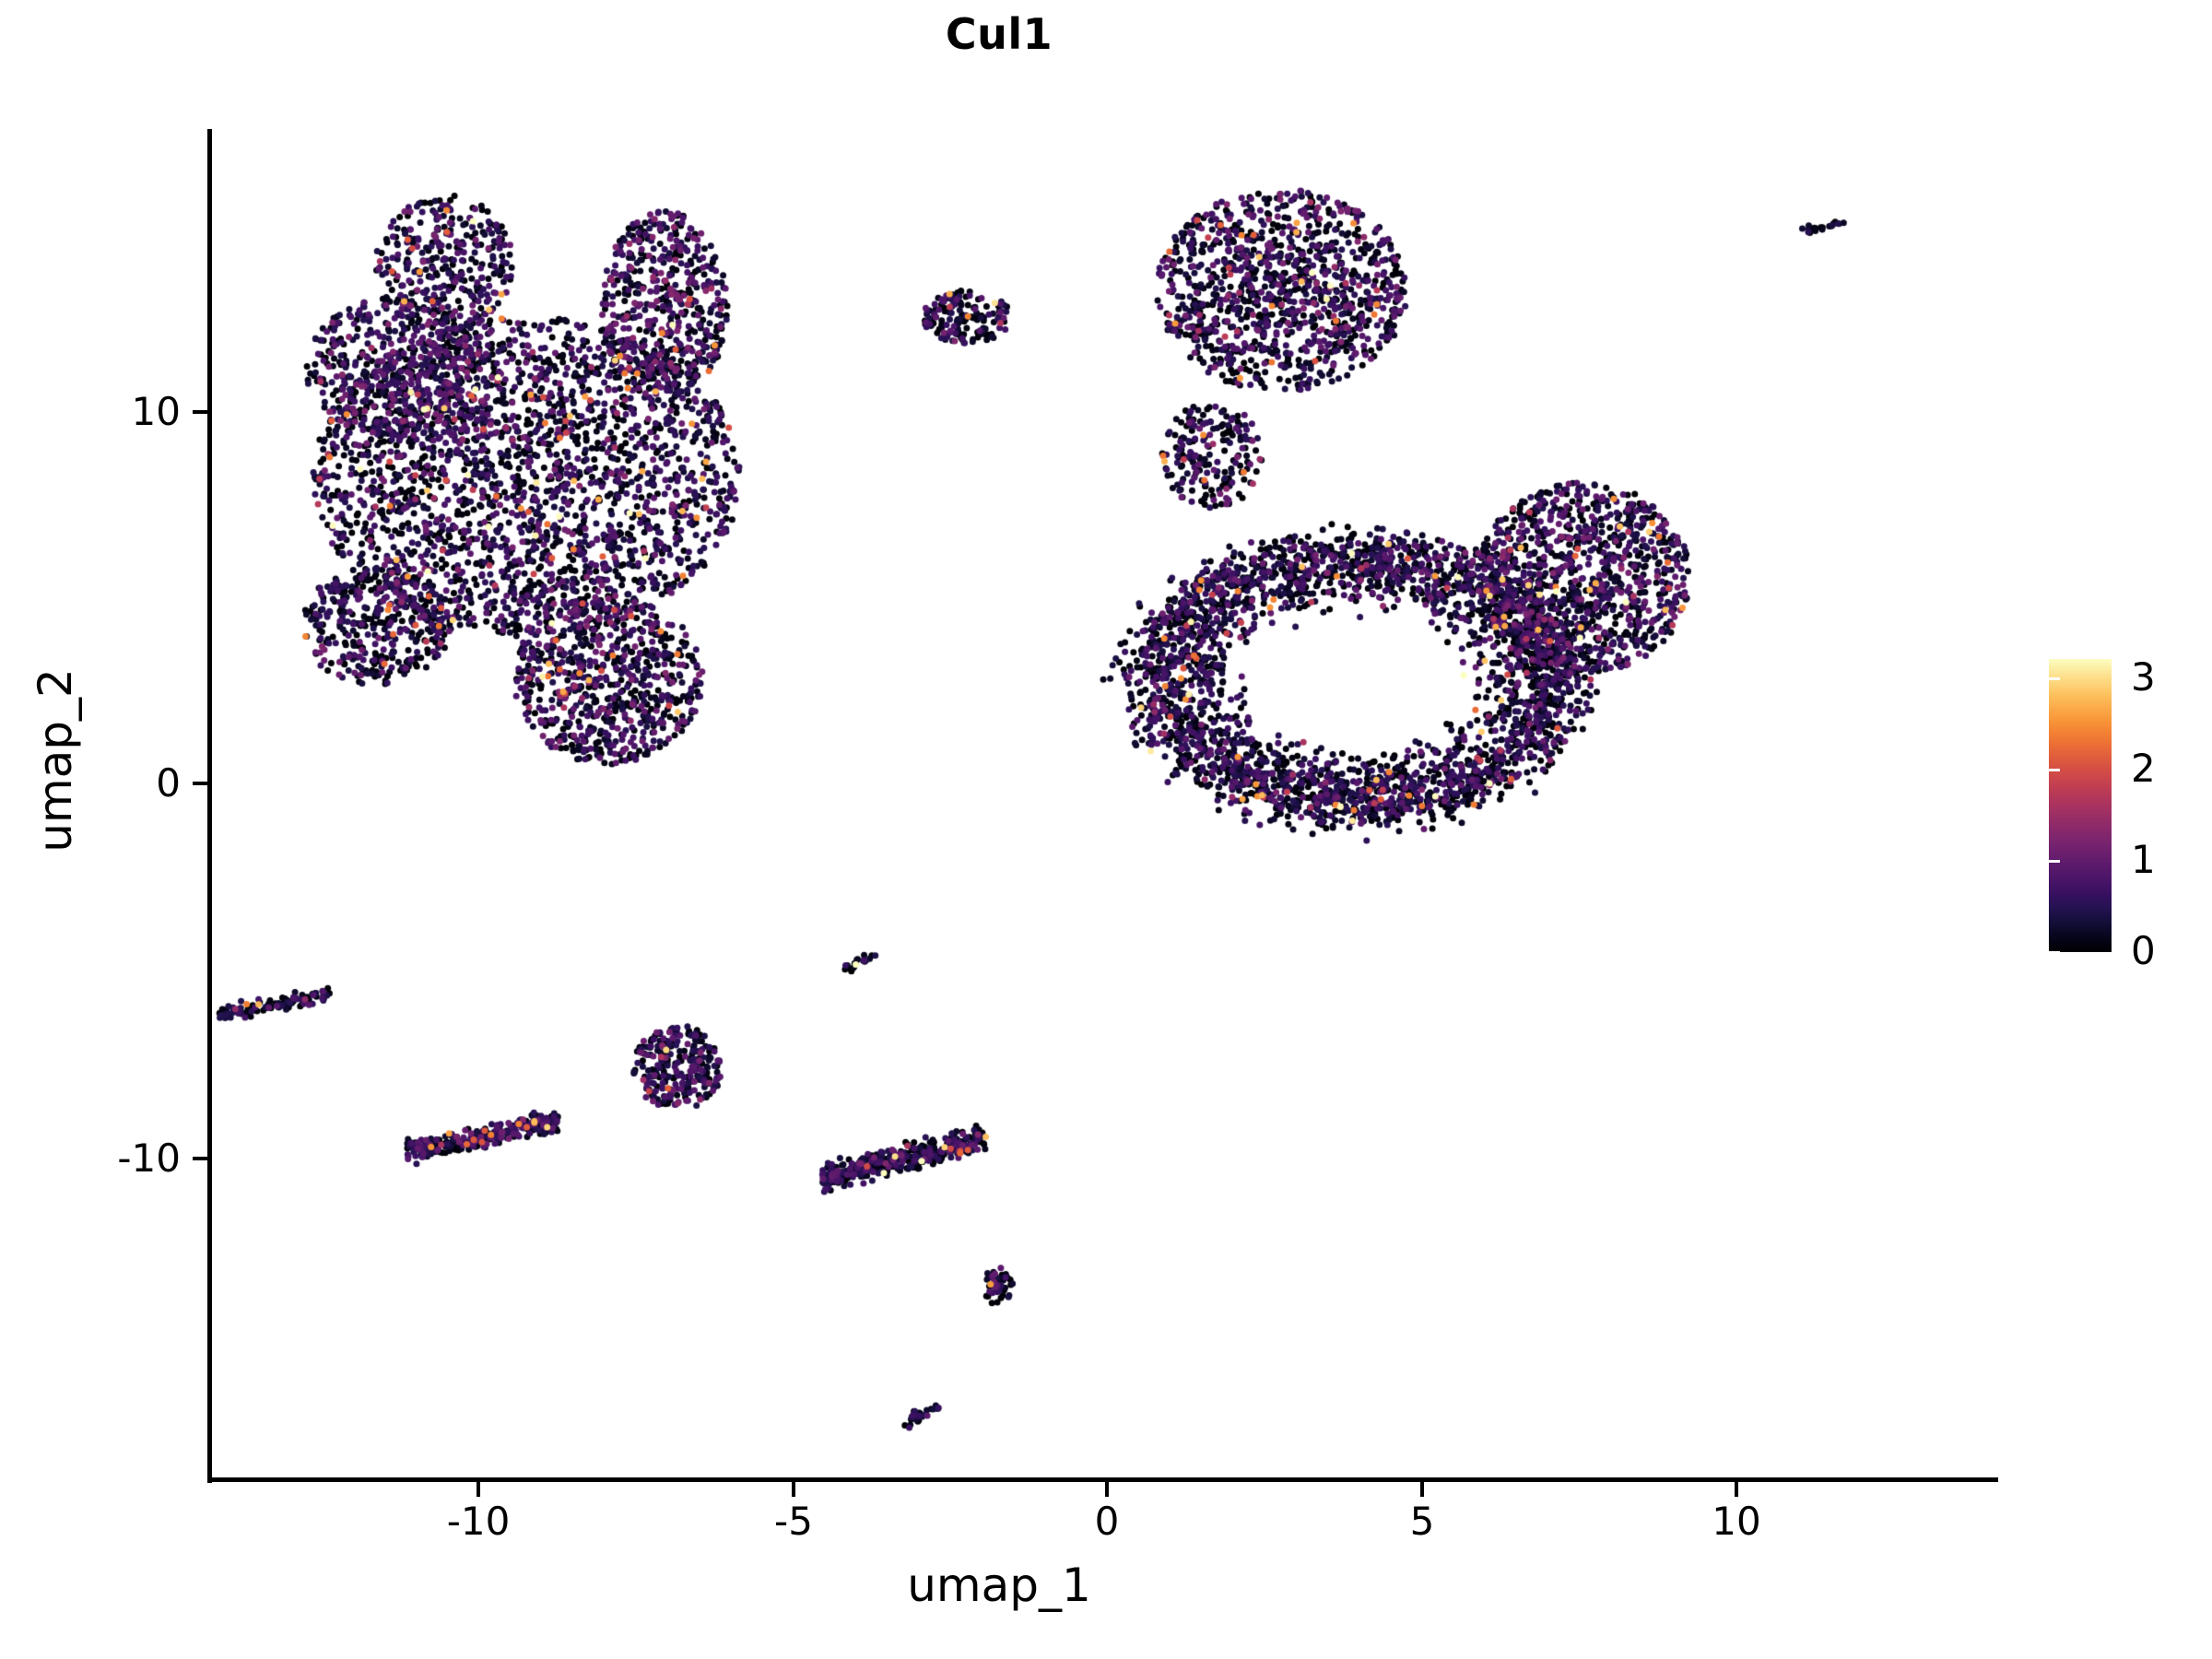 The image size is (2212, 1659). I want to click on y-axis-label: umap_2, so click(55, 760).